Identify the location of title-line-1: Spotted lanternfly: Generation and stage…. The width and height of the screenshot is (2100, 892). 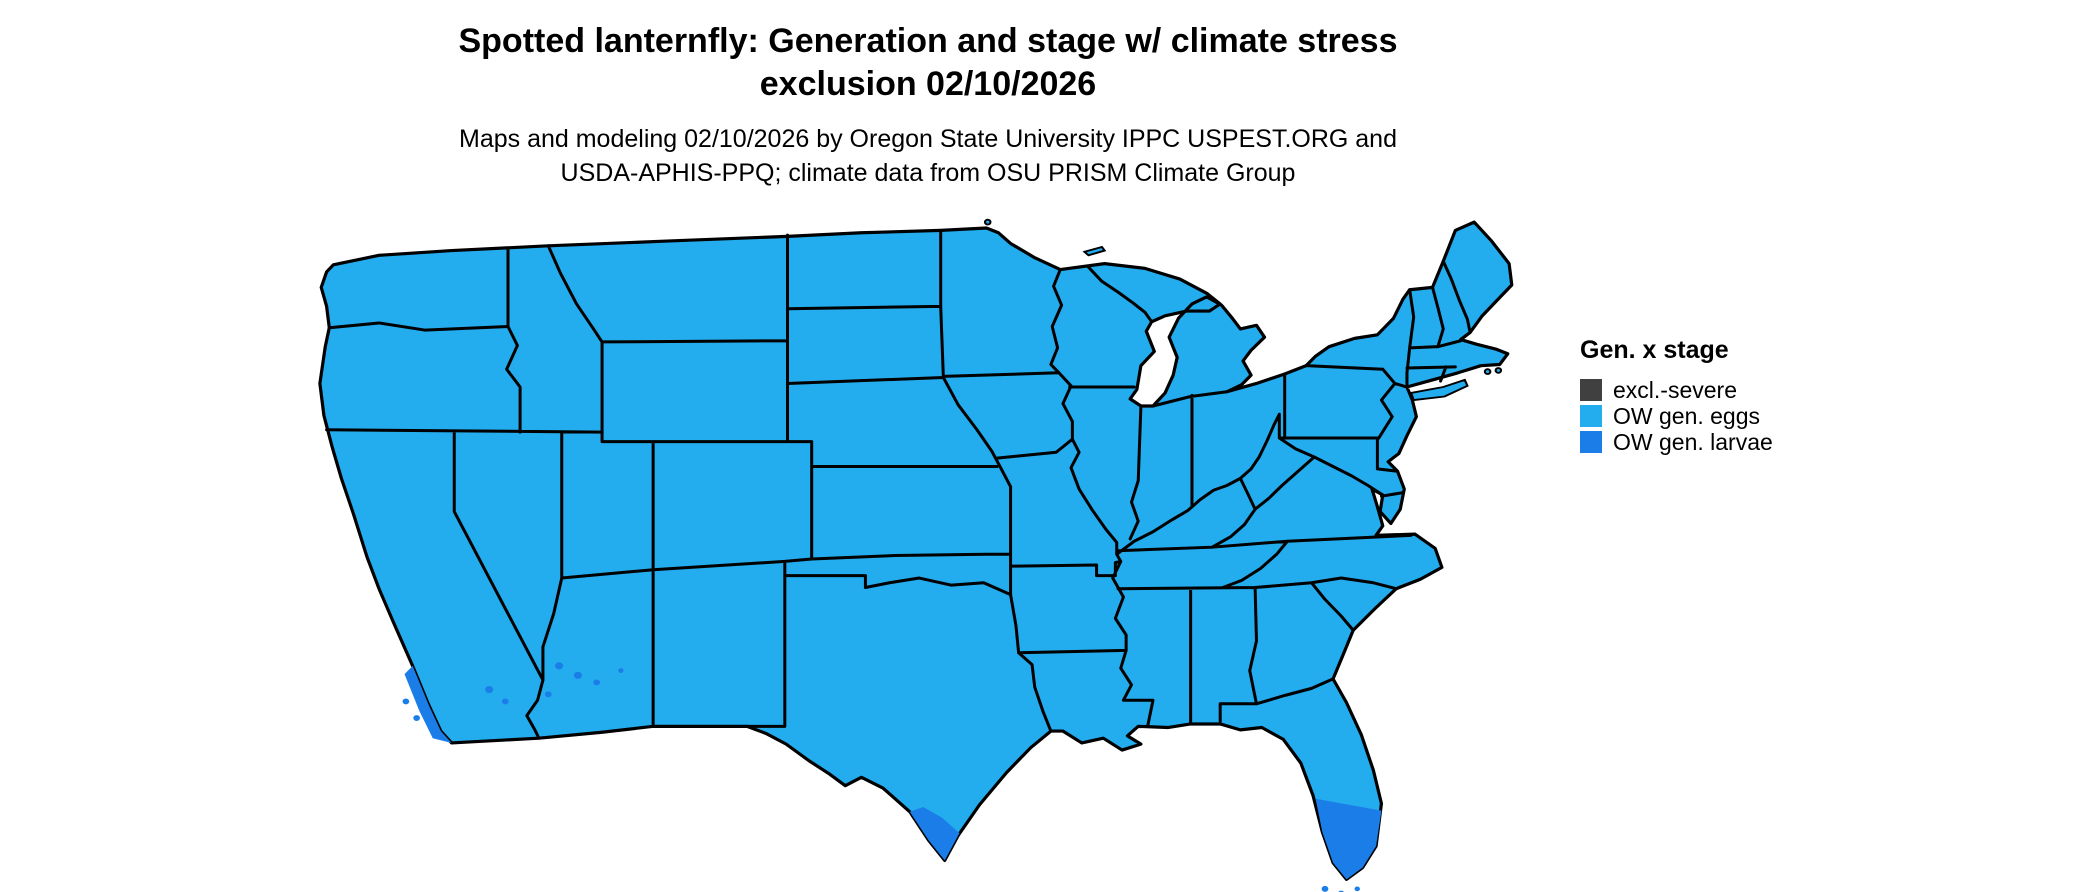
(928, 41).